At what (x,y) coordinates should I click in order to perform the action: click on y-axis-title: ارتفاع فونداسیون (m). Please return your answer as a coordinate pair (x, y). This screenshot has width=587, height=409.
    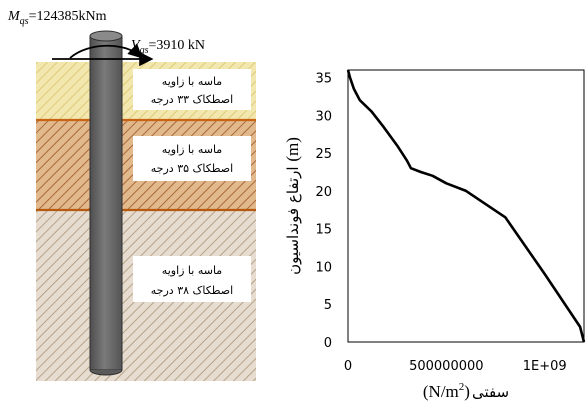
    Looking at the image, I should click on (292, 206).